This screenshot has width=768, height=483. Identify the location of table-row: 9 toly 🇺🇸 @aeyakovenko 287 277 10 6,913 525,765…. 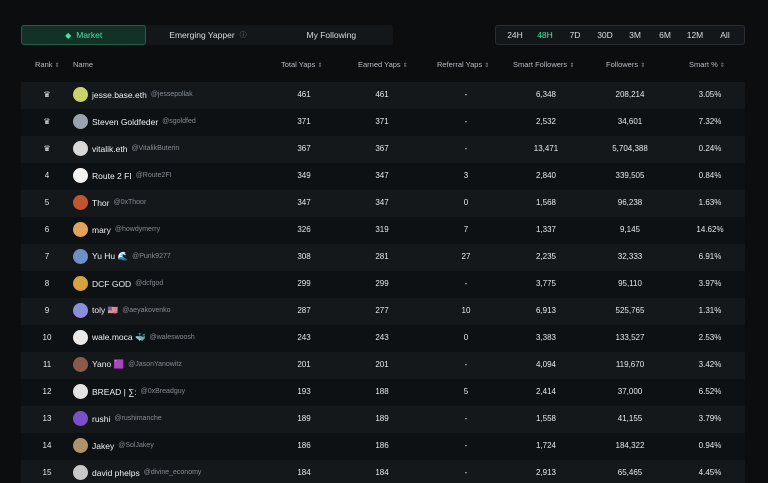
(383, 311).